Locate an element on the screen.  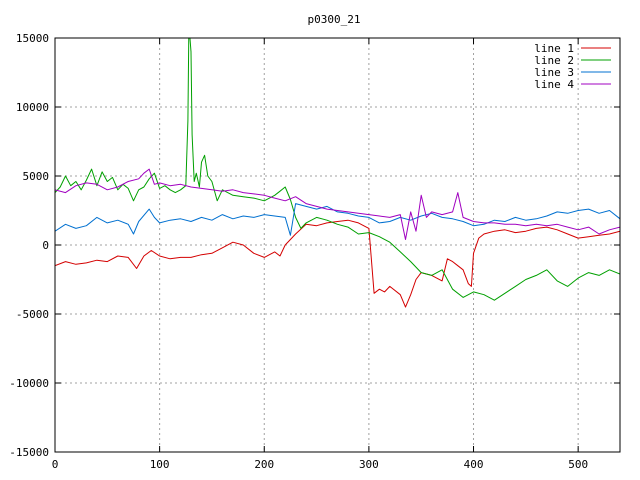
x-tick-label: 0 is located at coordinates (55, 464).